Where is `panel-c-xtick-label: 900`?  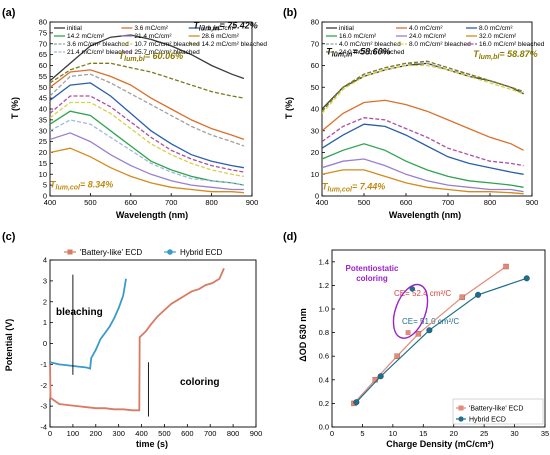
panel-c-xtick-label: 900 is located at coordinates (256, 433).